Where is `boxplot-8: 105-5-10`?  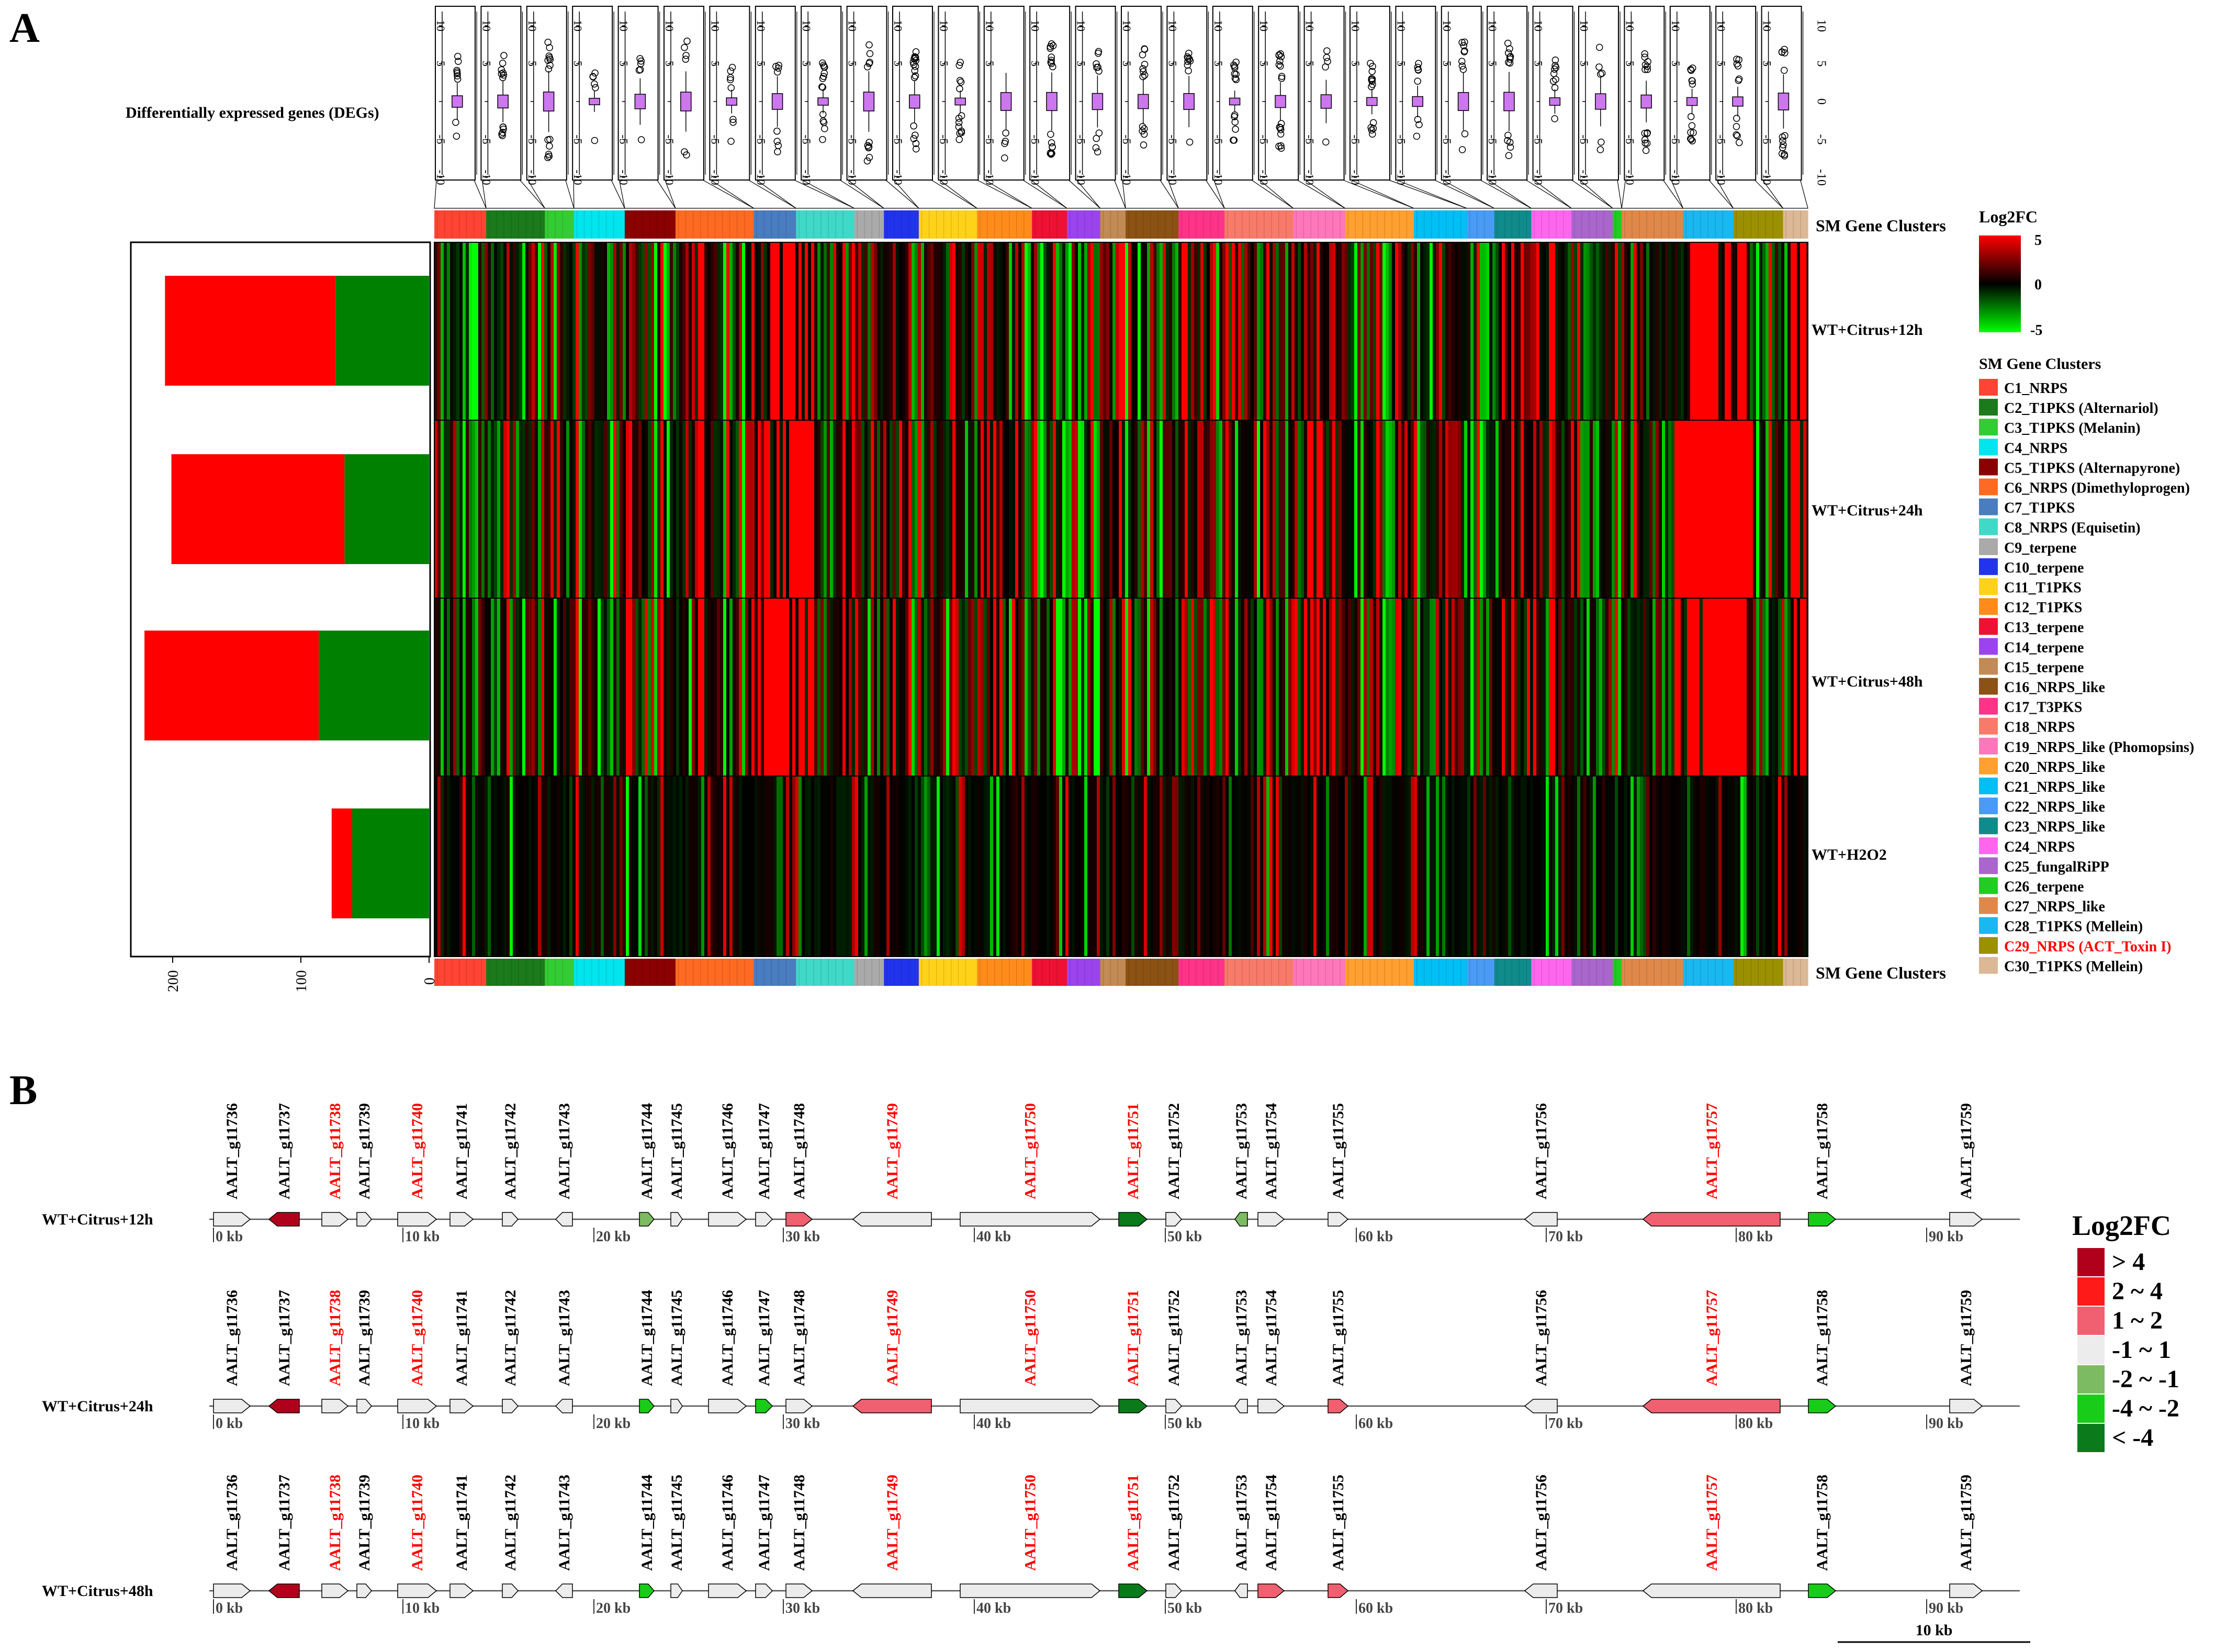
boxplot-8: 105-5-10 is located at coordinates (776, 95).